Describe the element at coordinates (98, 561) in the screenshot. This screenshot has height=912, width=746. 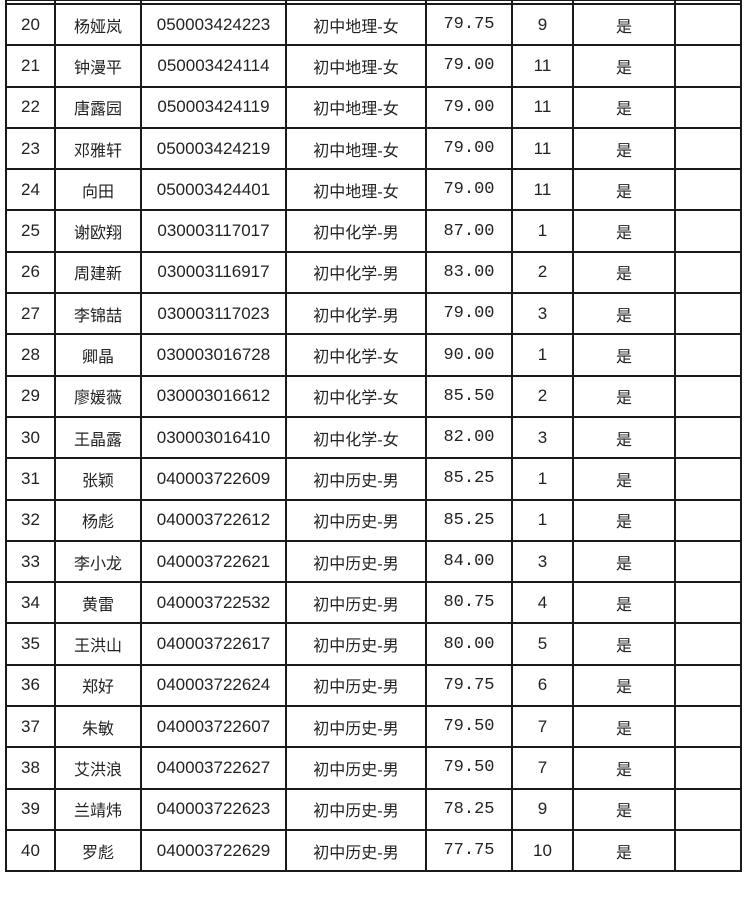
I see `name-cell: 李小龙` at that location.